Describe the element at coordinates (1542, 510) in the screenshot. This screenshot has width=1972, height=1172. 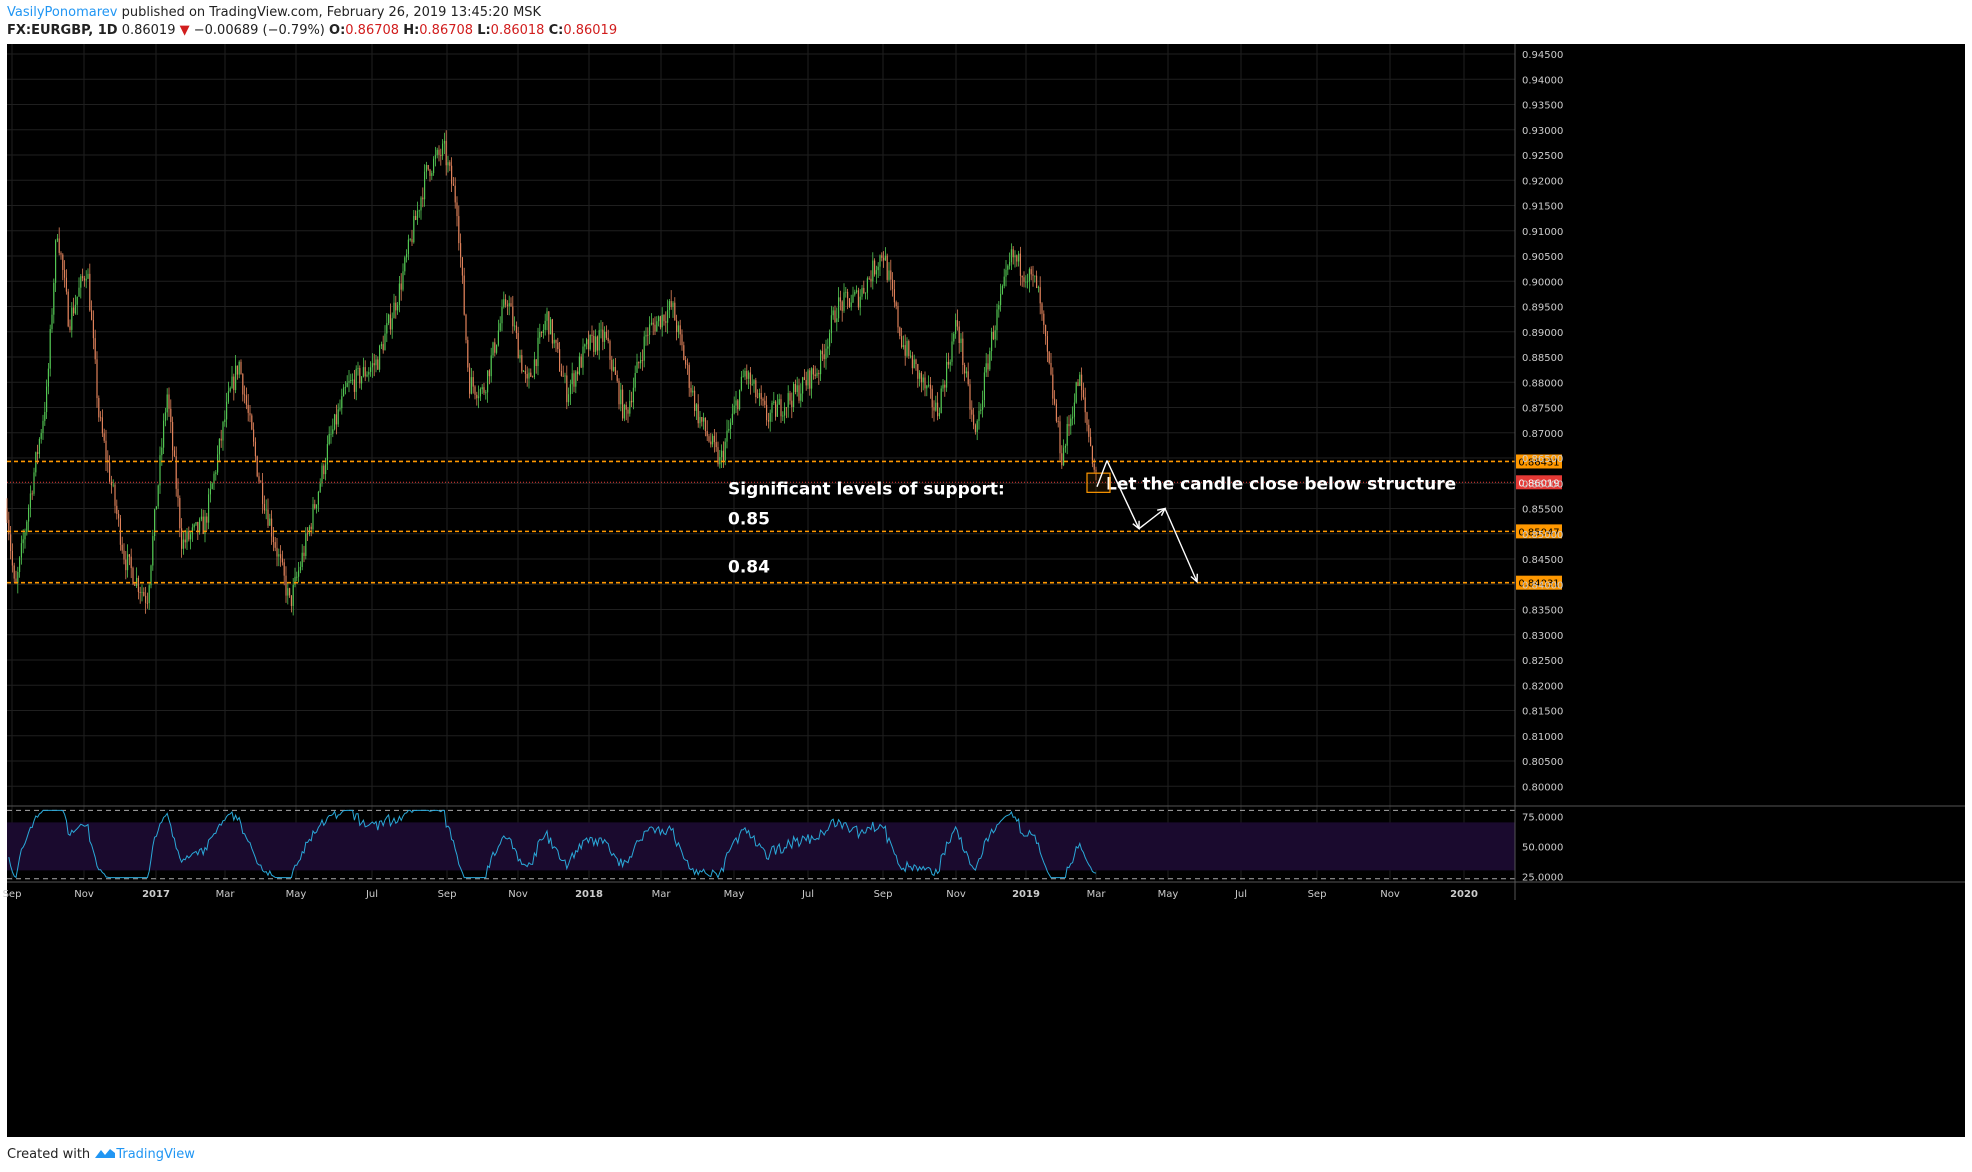
I see `y-tick-label: 0.85500` at that location.